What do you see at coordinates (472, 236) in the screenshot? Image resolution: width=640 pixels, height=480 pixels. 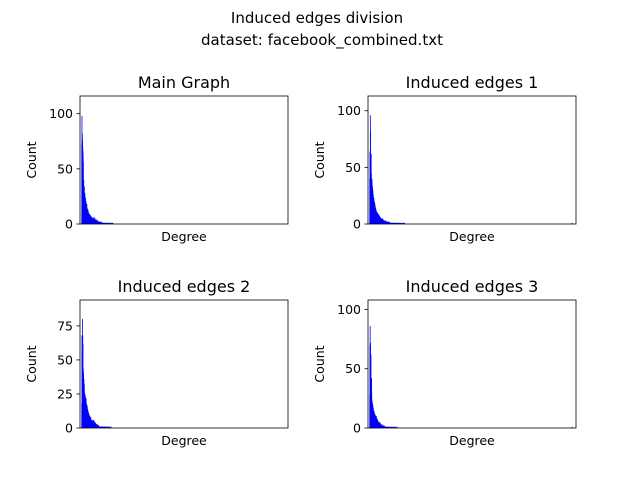 I see `subplot-2-xlabel: Degree` at bounding box center [472, 236].